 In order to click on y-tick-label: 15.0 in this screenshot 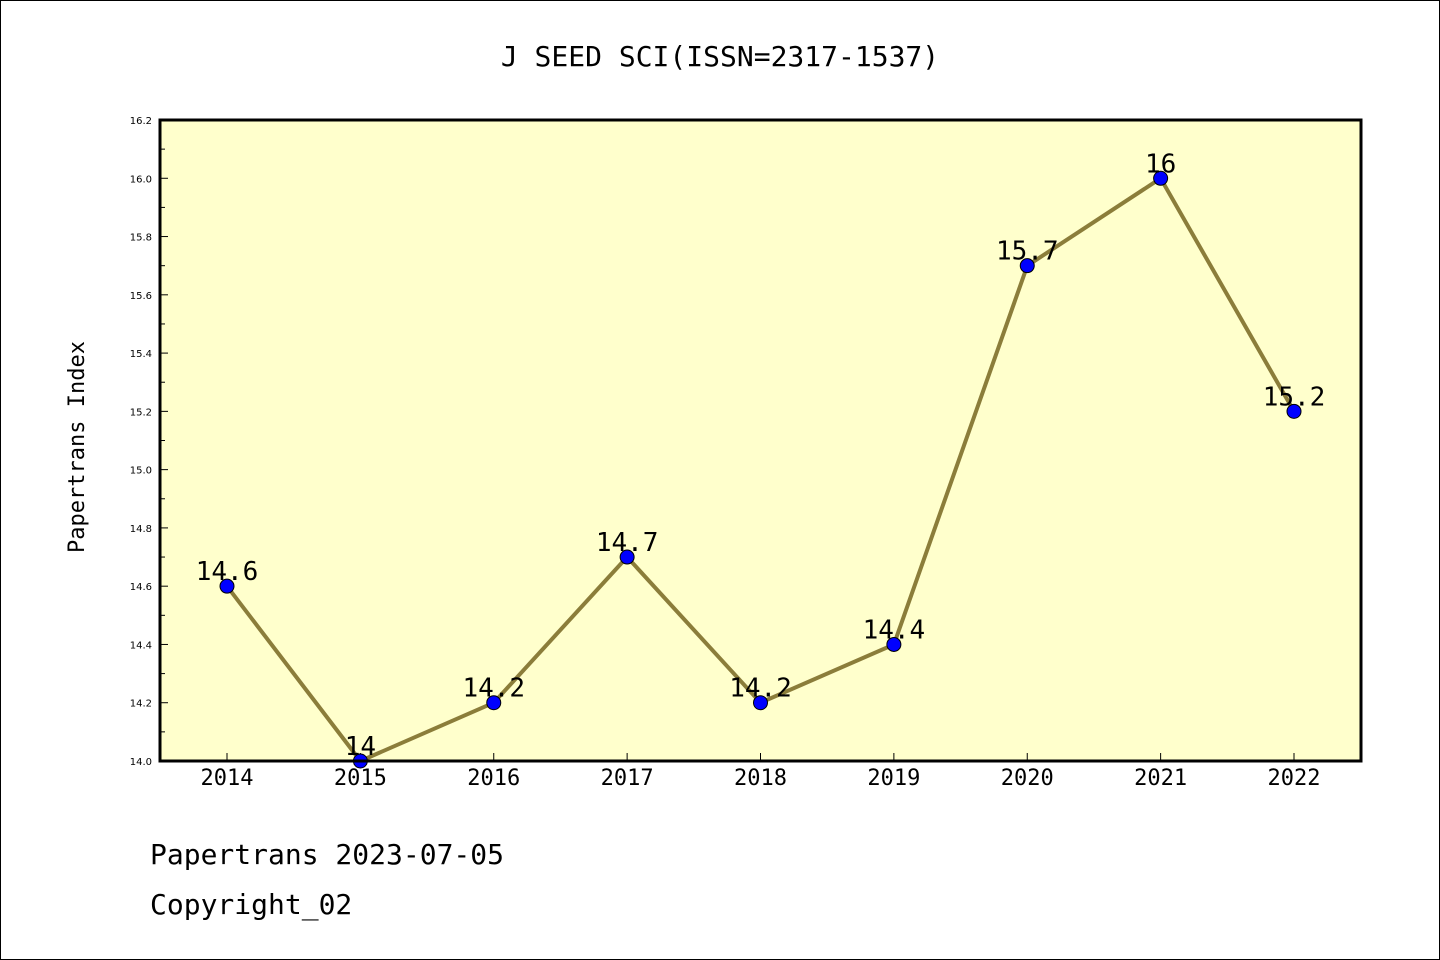, I will do `click(141, 471)`.